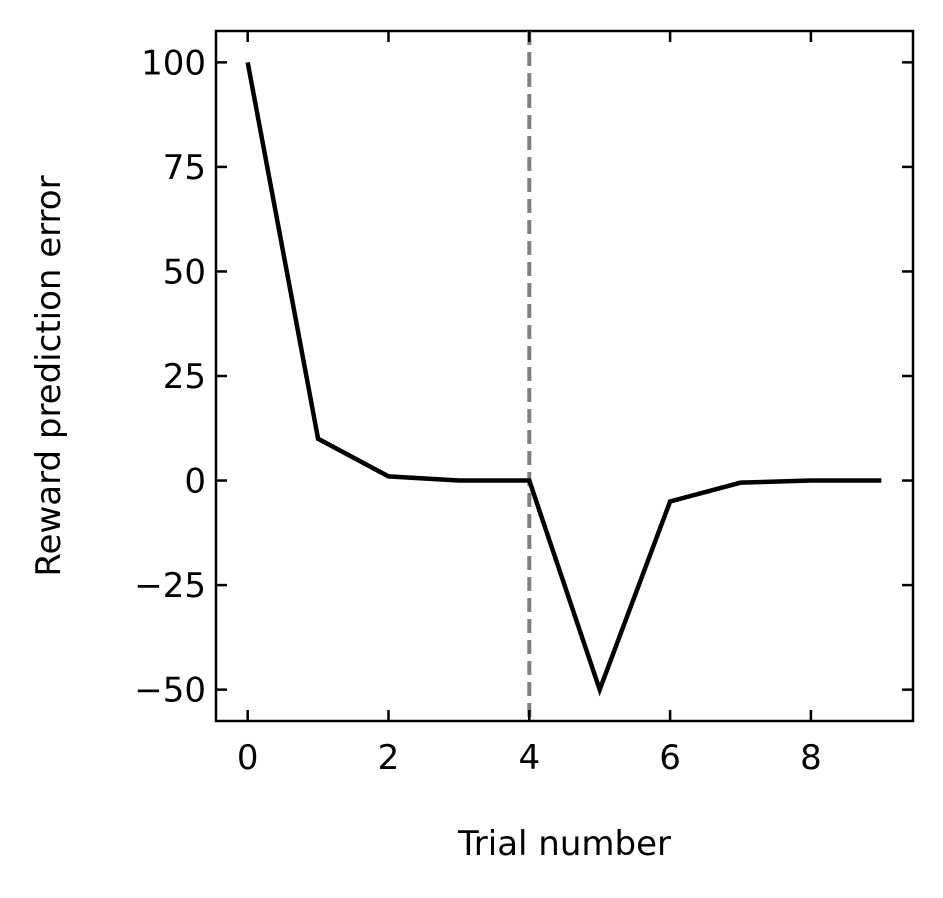  I want to click on x-tick-label: 2, so click(389, 758).